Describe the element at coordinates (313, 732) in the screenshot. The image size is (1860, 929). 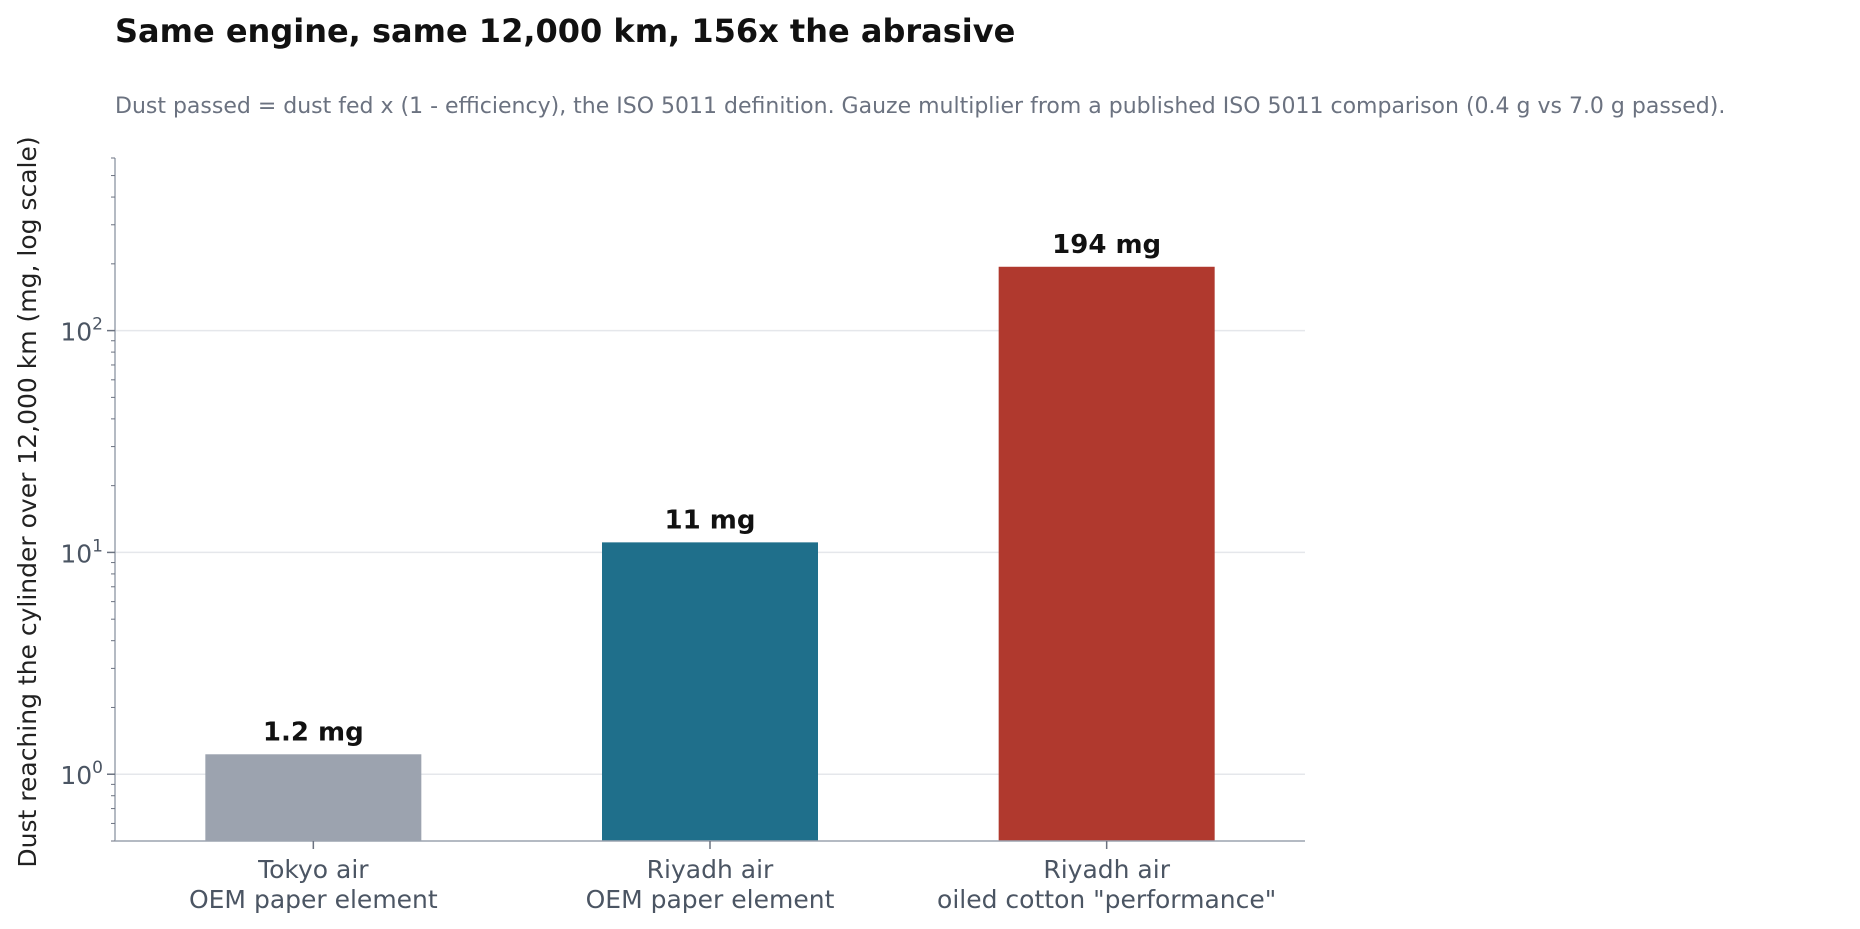
I see `data-label: 1.2 mg` at that location.